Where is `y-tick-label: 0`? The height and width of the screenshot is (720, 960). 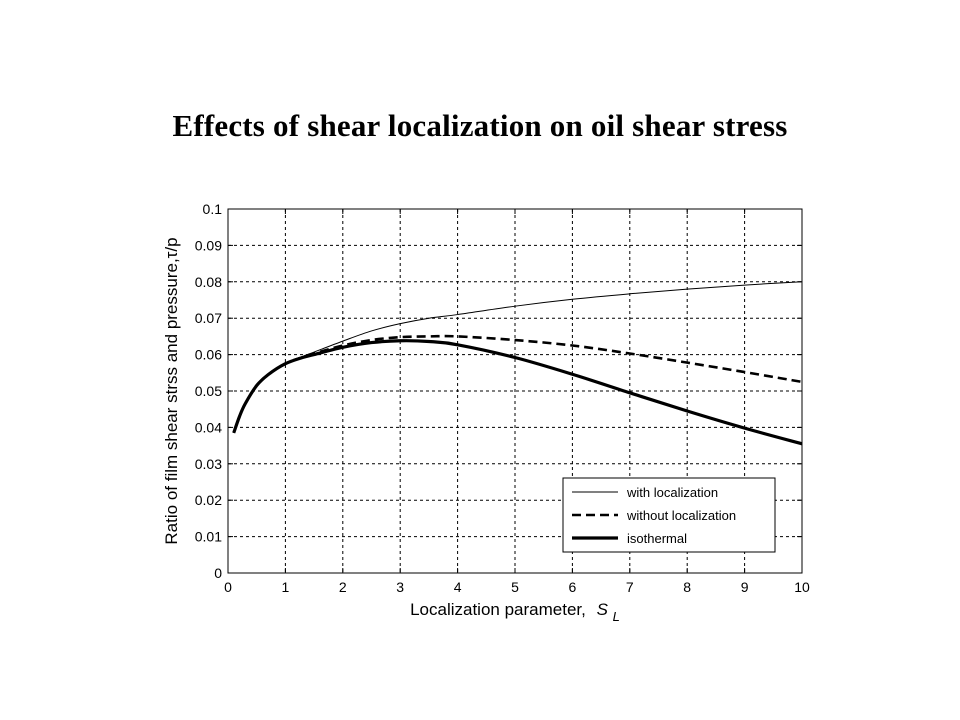 y-tick-label: 0 is located at coordinates (218, 573).